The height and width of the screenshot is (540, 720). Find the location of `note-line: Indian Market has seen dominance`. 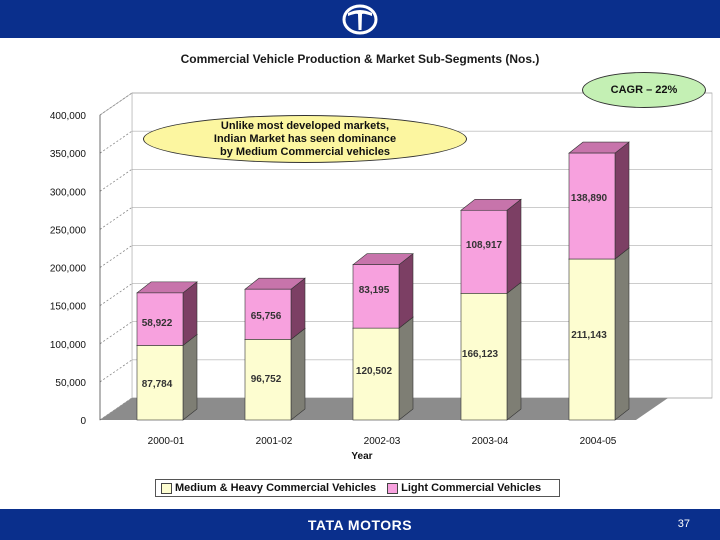

note-line: Indian Market has seen dominance is located at coordinates (305, 138).